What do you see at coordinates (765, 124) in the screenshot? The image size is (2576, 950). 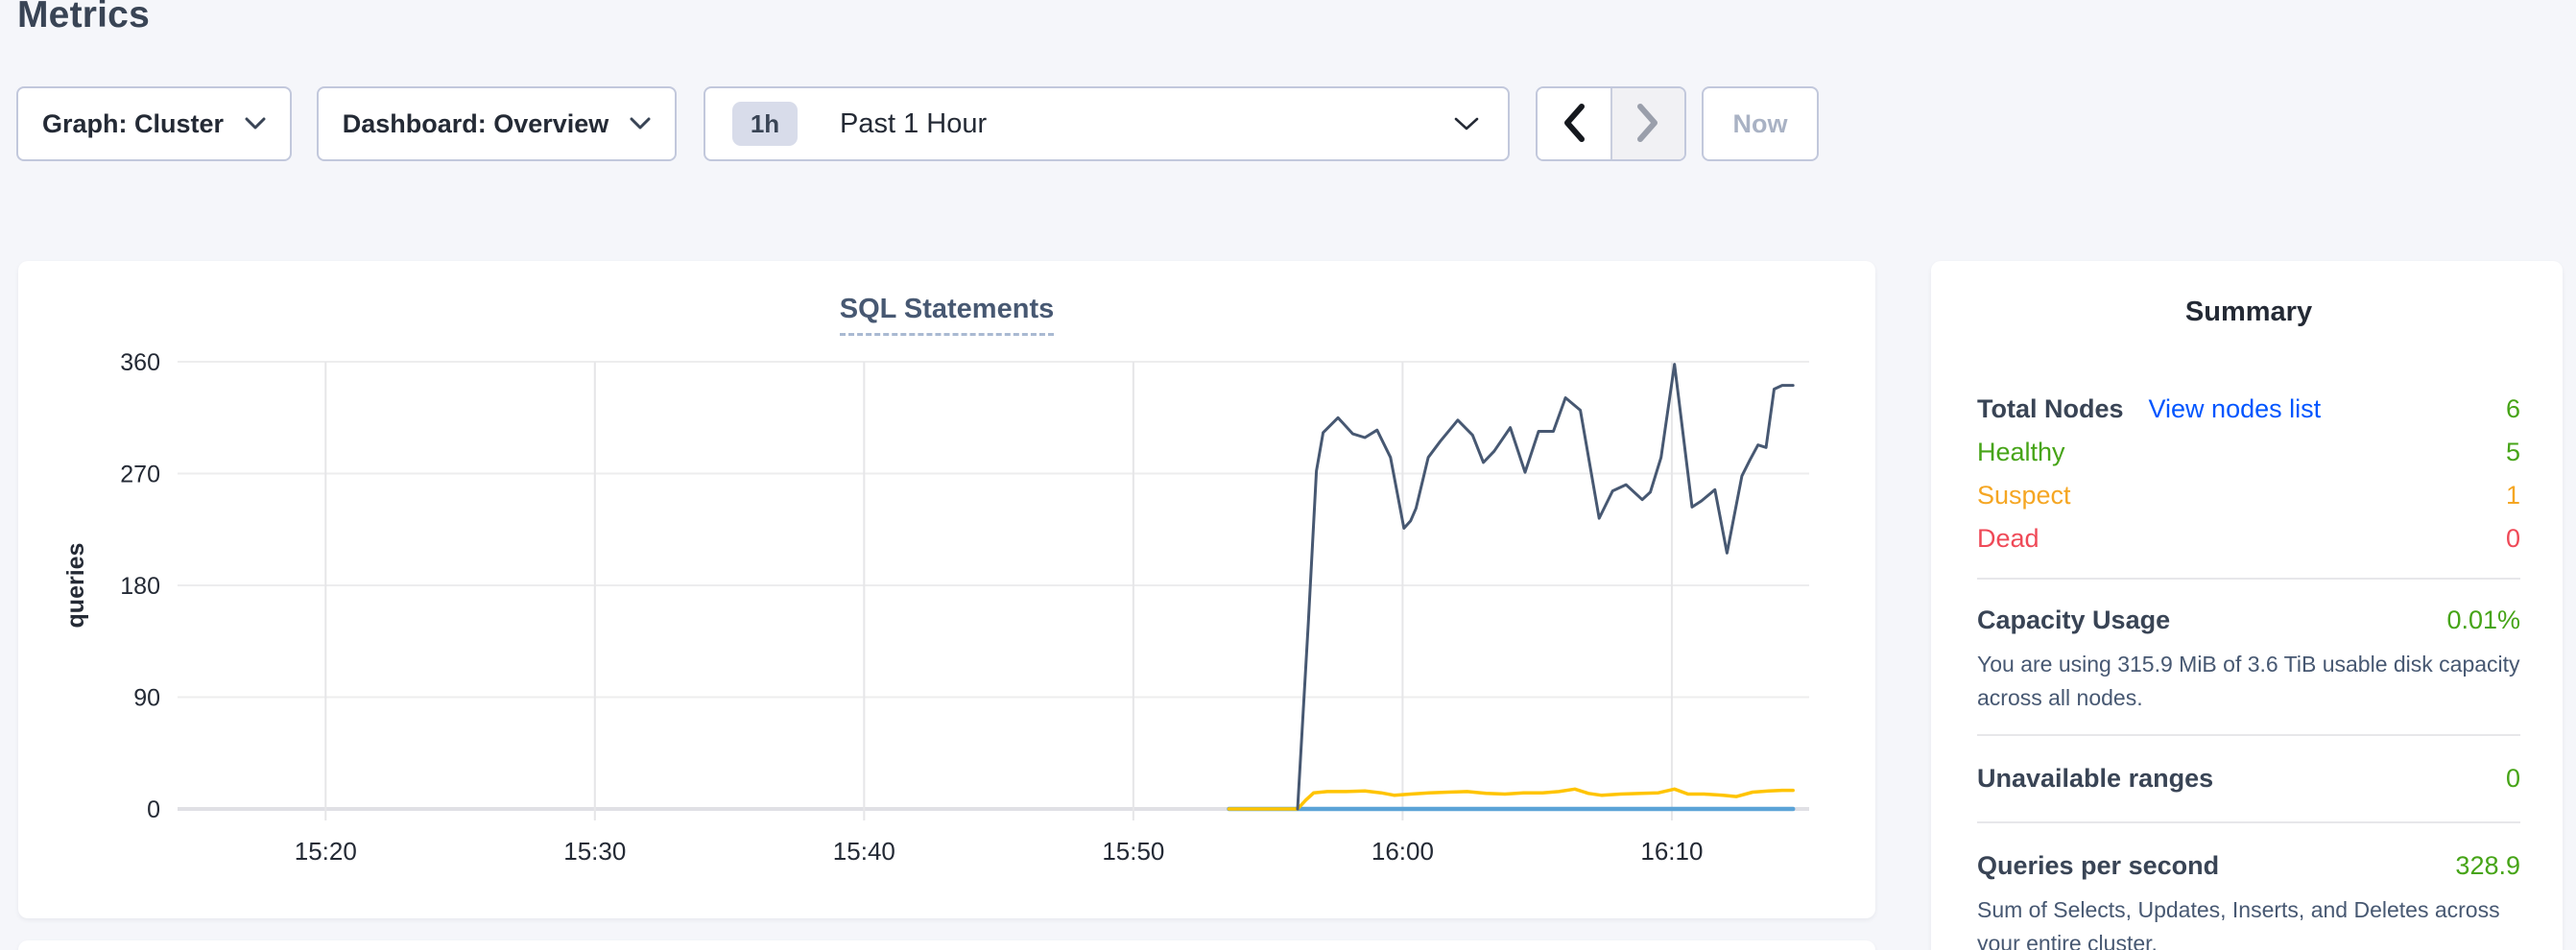 I see `time-range-badge: 1h` at bounding box center [765, 124].